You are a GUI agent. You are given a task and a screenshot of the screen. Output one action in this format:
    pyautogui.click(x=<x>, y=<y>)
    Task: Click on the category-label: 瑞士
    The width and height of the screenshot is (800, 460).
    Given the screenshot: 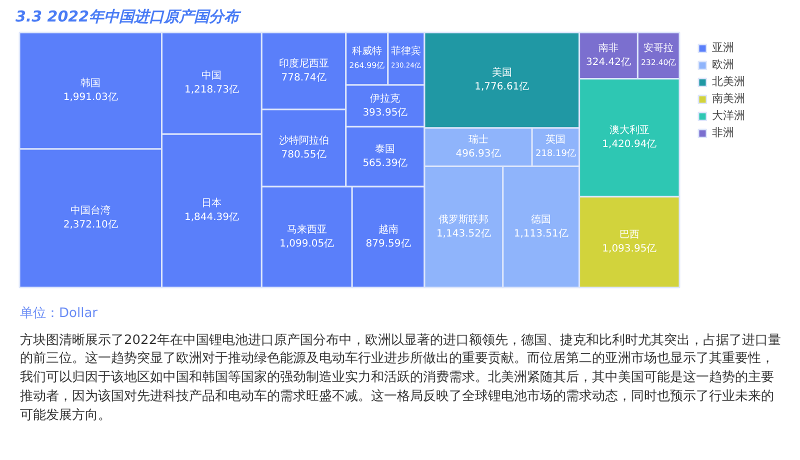 What is the action you would take?
    pyautogui.click(x=478, y=140)
    